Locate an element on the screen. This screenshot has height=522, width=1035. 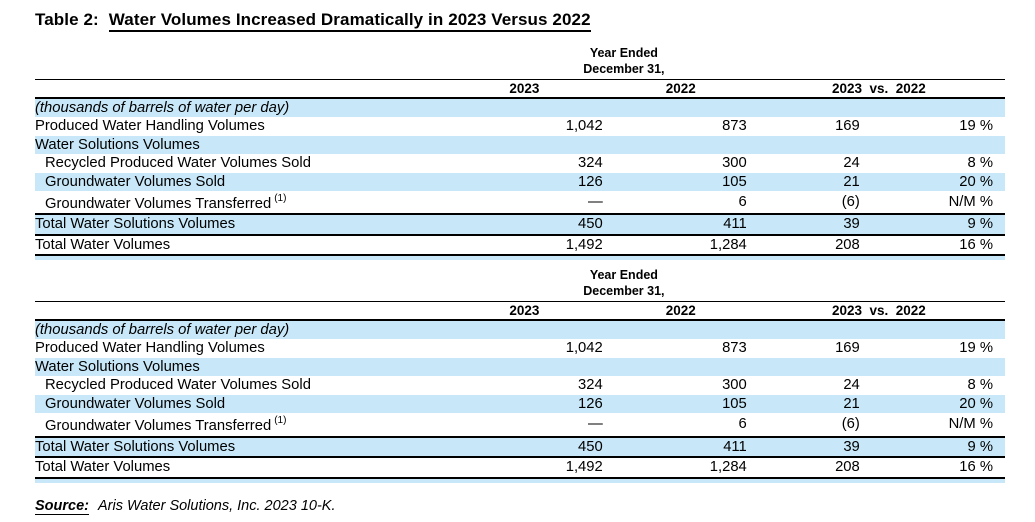
cell-change-value: 39 is located at coordinates (809, 224).